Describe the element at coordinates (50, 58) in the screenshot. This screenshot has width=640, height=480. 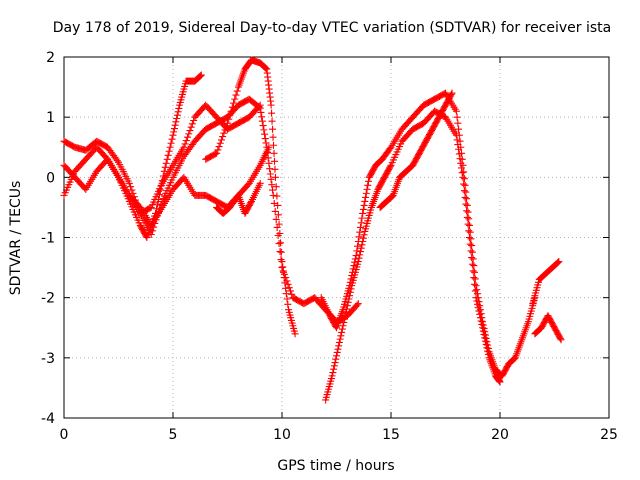
I see `y-tick-label: 2` at that location.